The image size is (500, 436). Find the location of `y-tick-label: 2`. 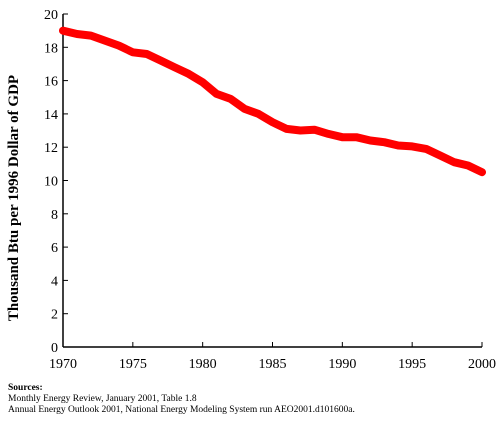

y-tick-label: 2 is located at coordinates (54, 315).